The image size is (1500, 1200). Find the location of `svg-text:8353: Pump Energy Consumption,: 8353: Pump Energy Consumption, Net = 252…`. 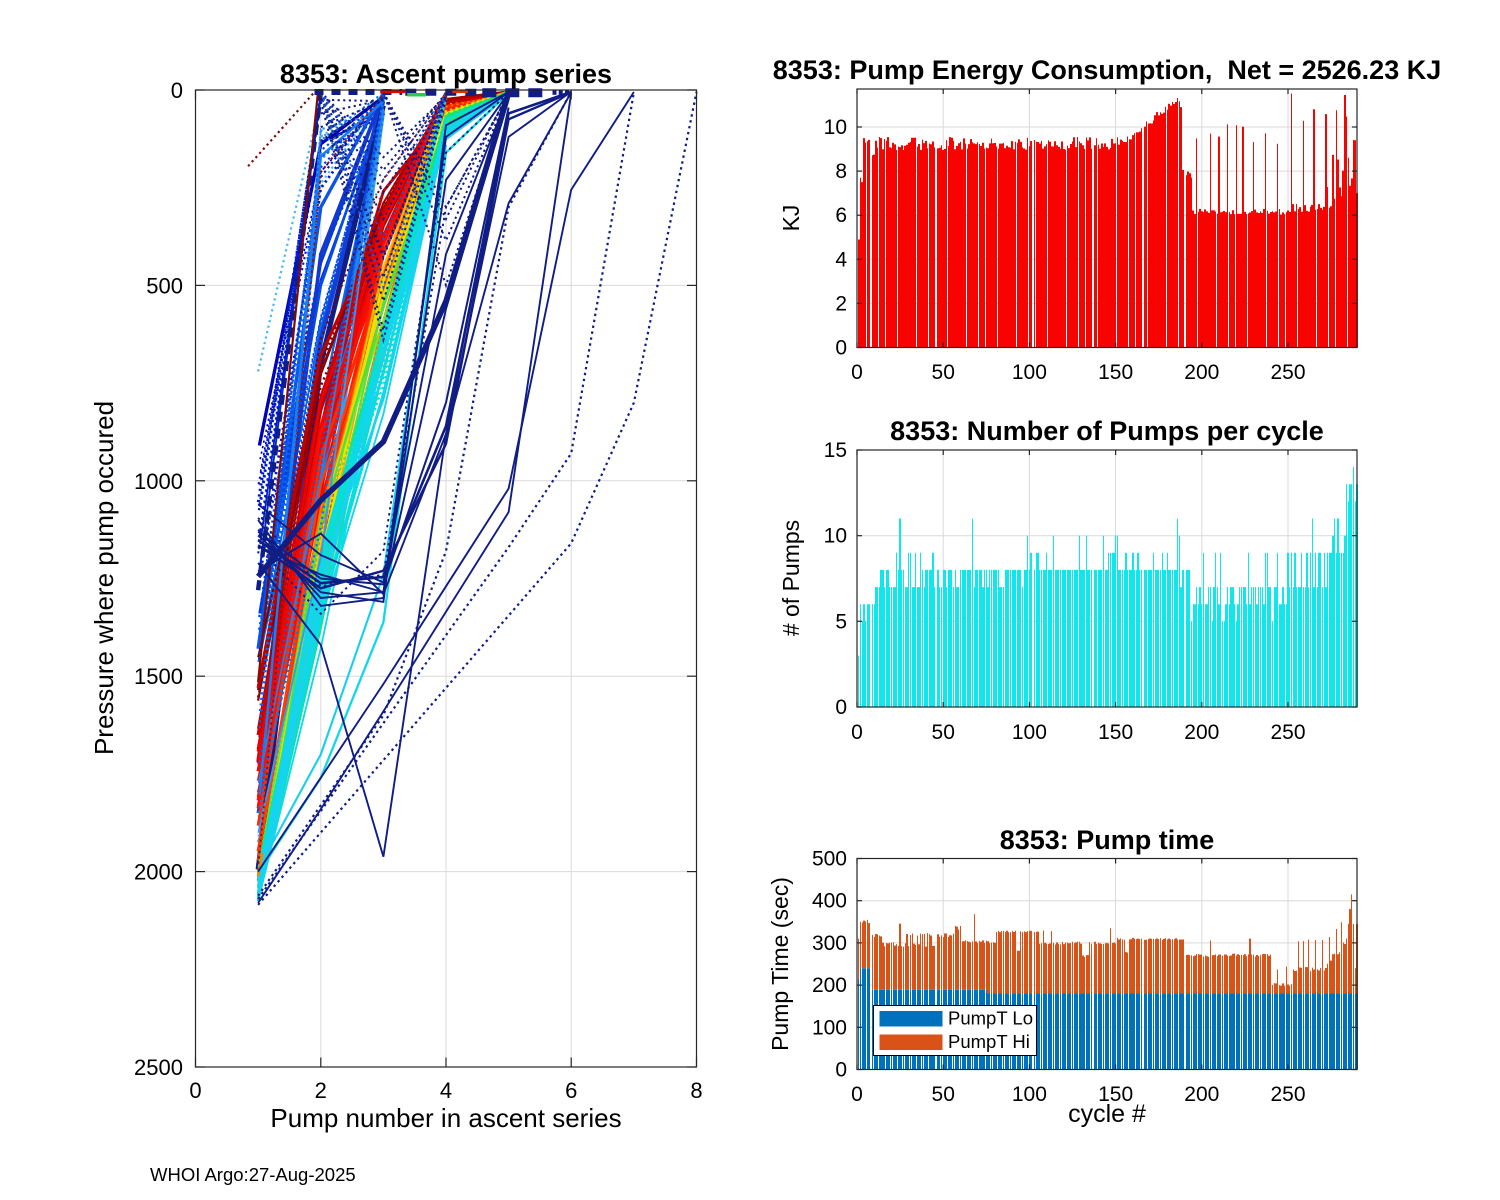

svg-text:8353: Pump Energy Consumption,: 8353: Pump Energy Consumption, Net = 252… is located at coordinates (1107, 70).